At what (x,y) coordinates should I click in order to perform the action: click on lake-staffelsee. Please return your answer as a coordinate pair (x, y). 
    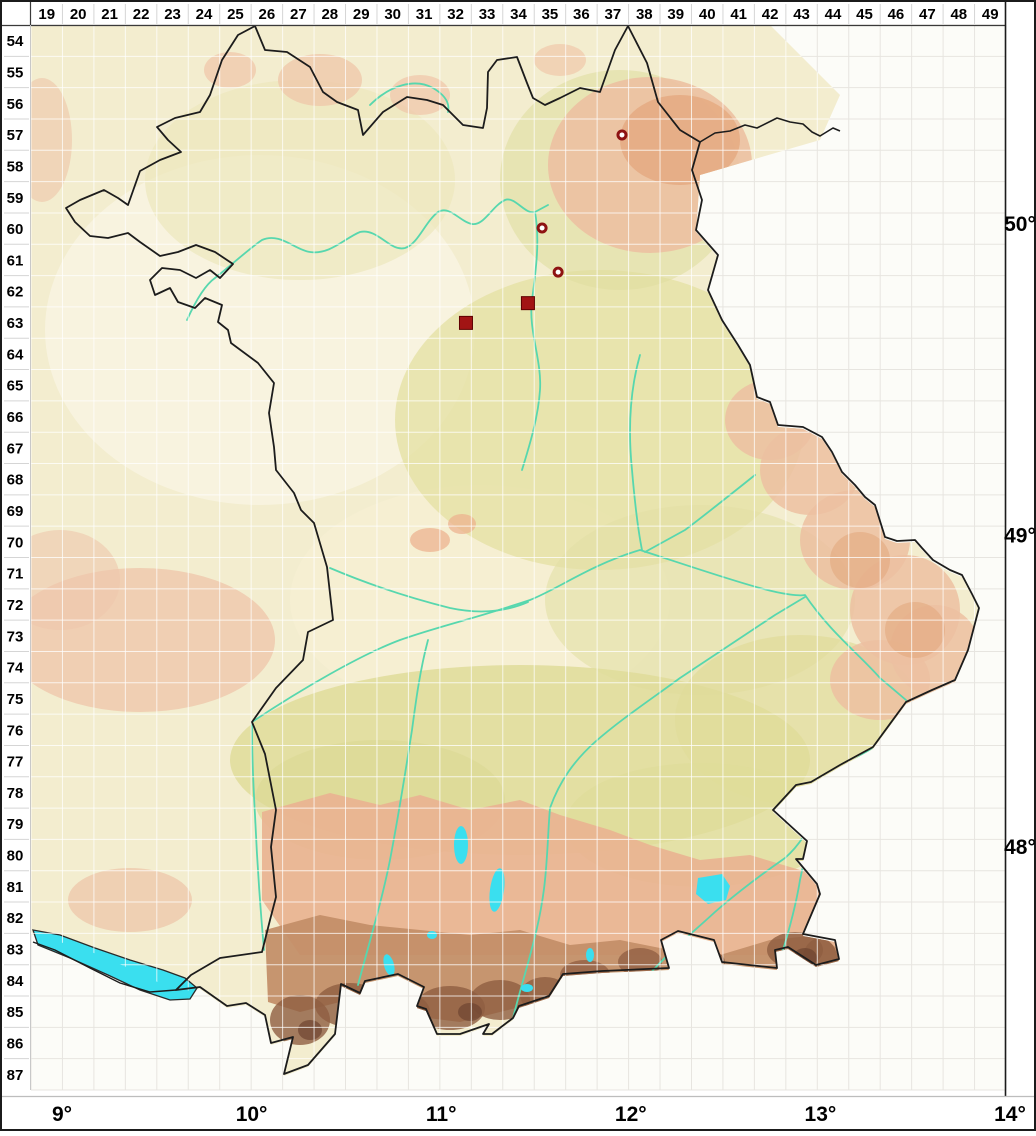
    Looking at the image, I should click on (432, 935).